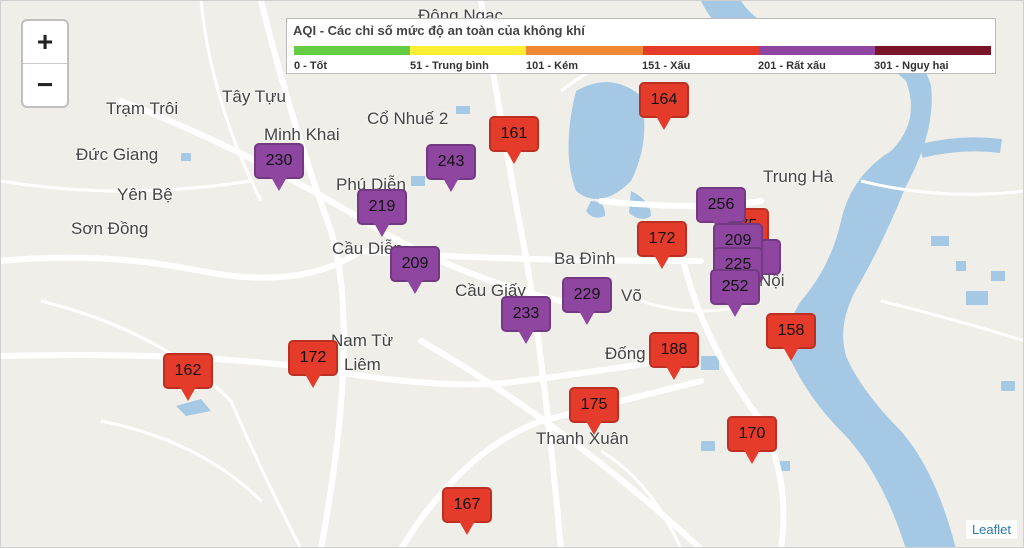 This screenshot has width=1024, height=548. I want to click on zoom-in-button: +, so click(45, 41).